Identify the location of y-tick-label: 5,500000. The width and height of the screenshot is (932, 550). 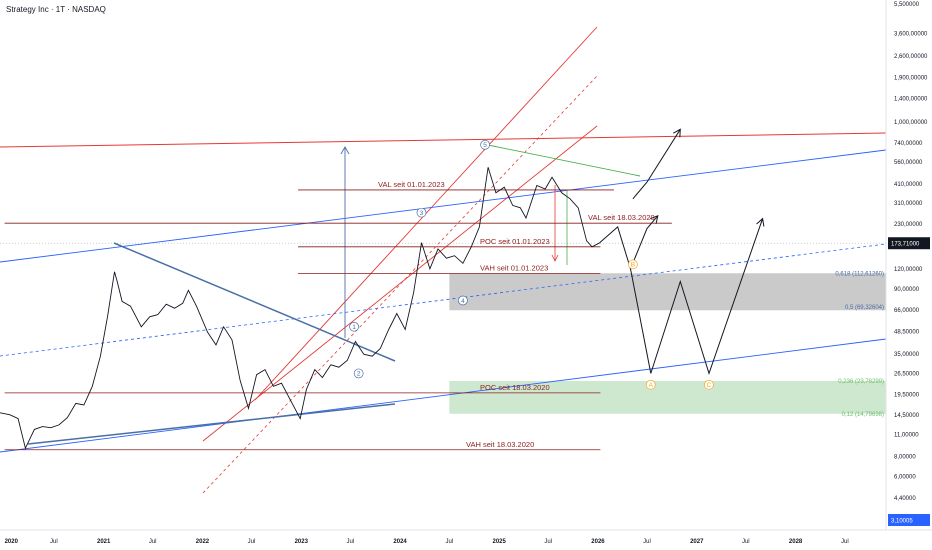
(907, 5).